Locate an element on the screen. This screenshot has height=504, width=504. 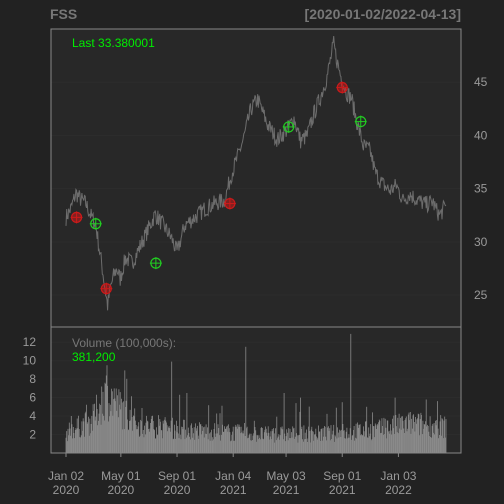
volume-tick-label: 10 is located at coordinates (30, 361).